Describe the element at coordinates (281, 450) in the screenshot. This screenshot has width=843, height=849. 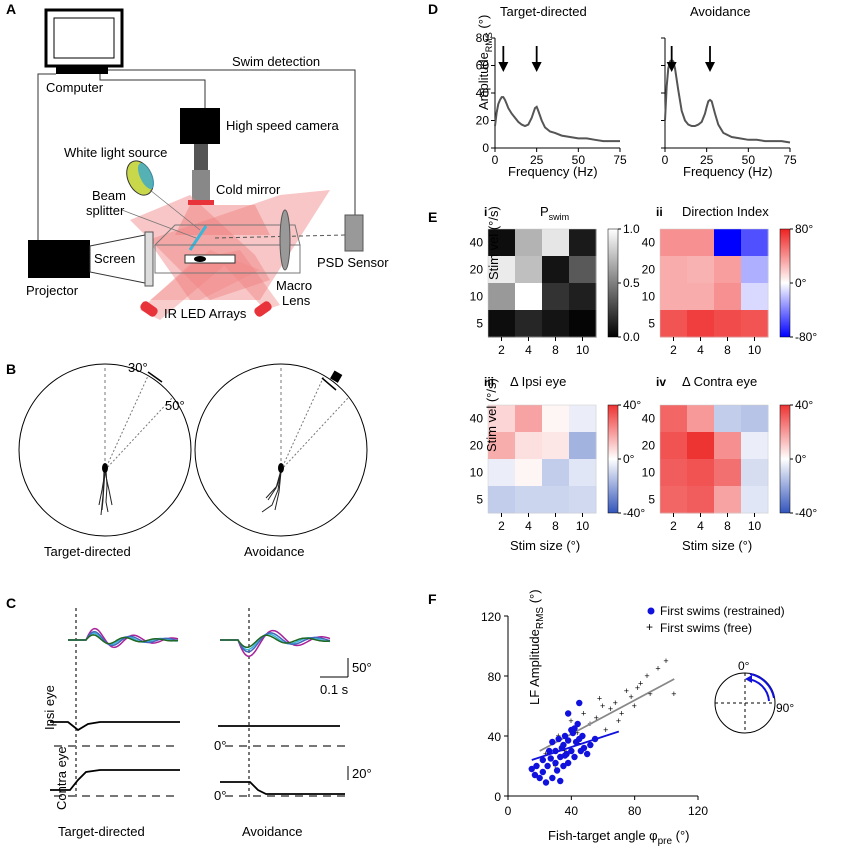
I see `arena-avoid` at that location.